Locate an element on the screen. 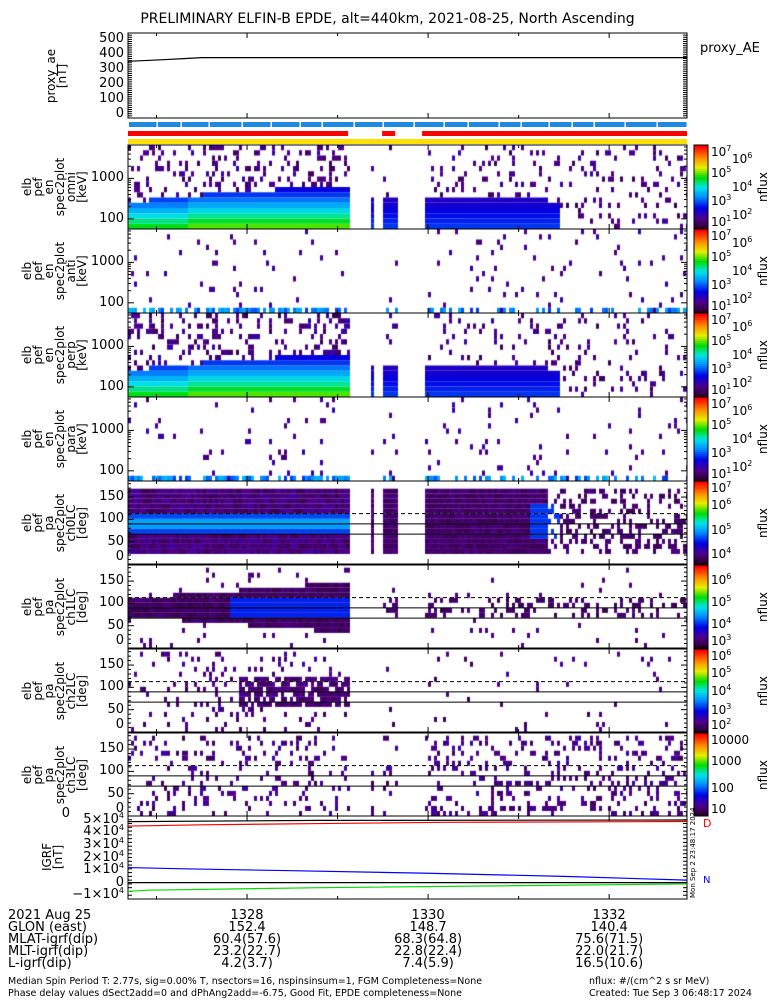 The width and height of the screenshot is (775, 1000). spectrogram-ytick-label: 100 is located at coordinates (111, 386).